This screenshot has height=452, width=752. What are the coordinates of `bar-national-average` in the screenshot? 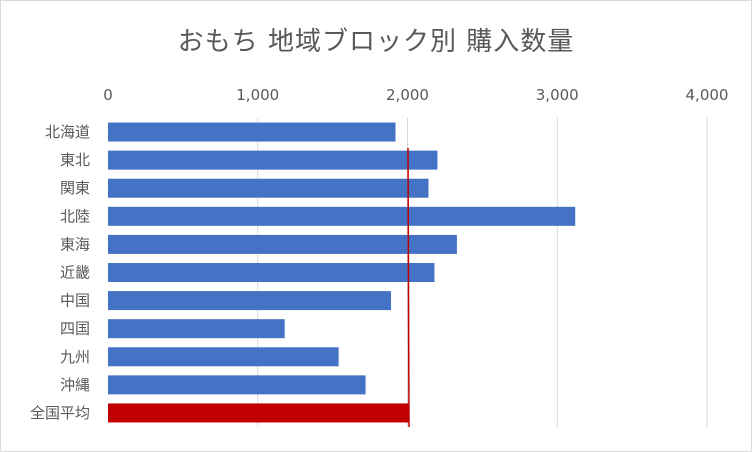 It's located at (258, 413).